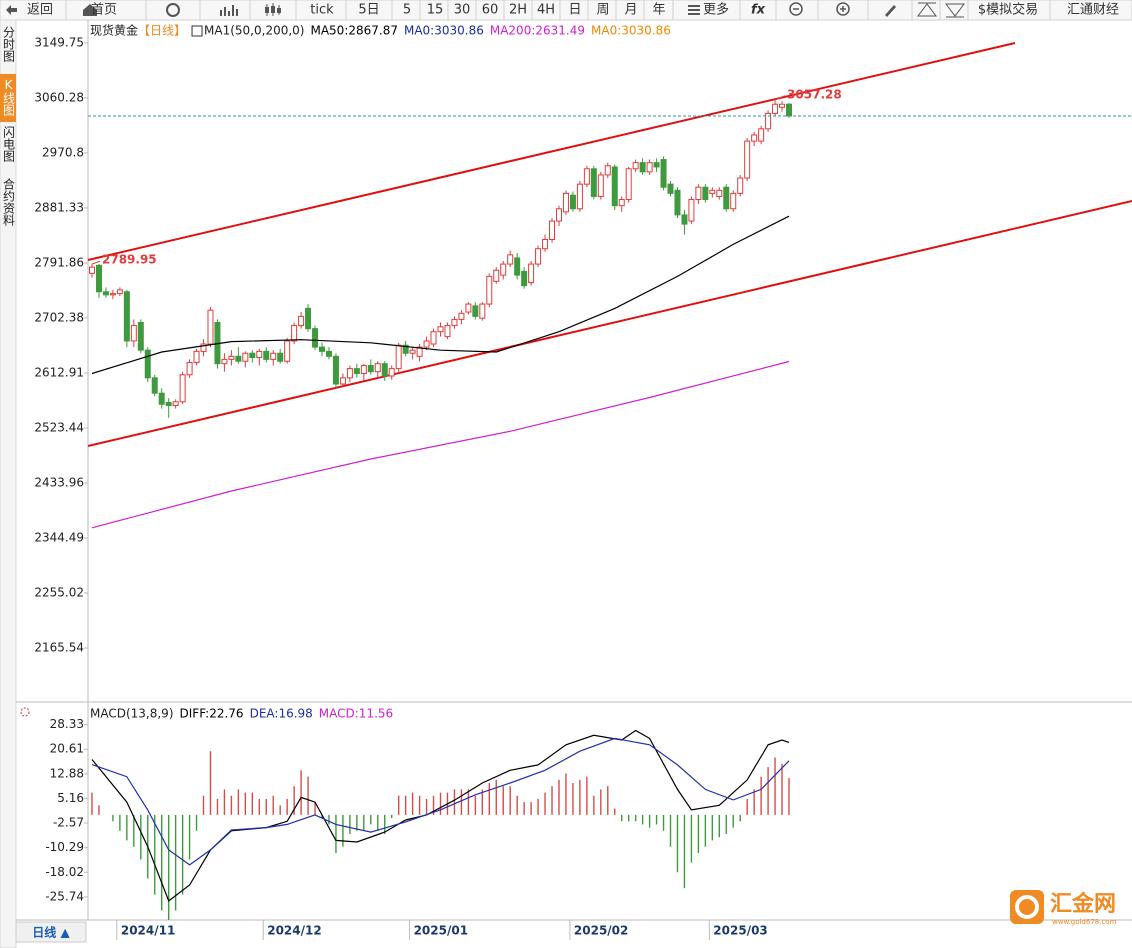  Describe the element at coordinates (1008, 10) in the screenshot. I see `toolbar-button: $模拟交易` at that location.